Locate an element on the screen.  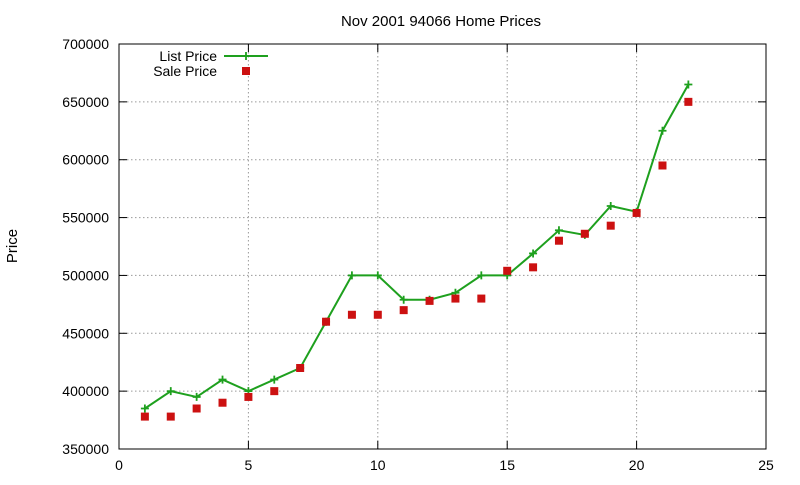
y-tick-label: 350000 is located at coordinates (85, 449).